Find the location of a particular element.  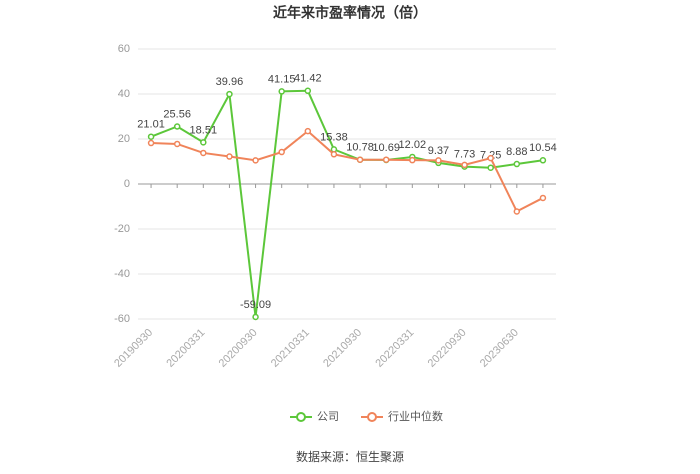

x-tick-label: 20210331 is located at coordinates (290, 348).